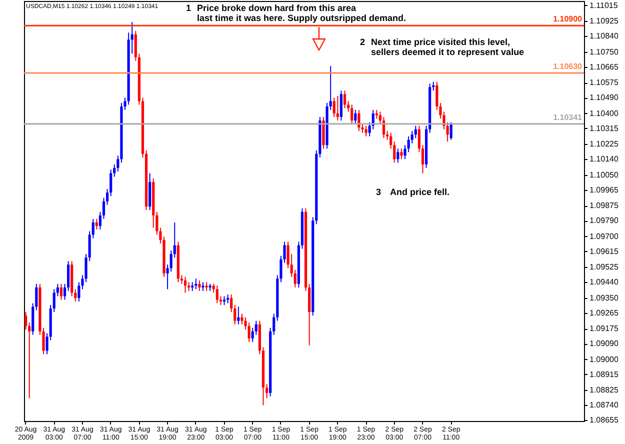  Describe the element at coordinates (363, 42) in the screenshot. I see `annotation: 2` at that location.